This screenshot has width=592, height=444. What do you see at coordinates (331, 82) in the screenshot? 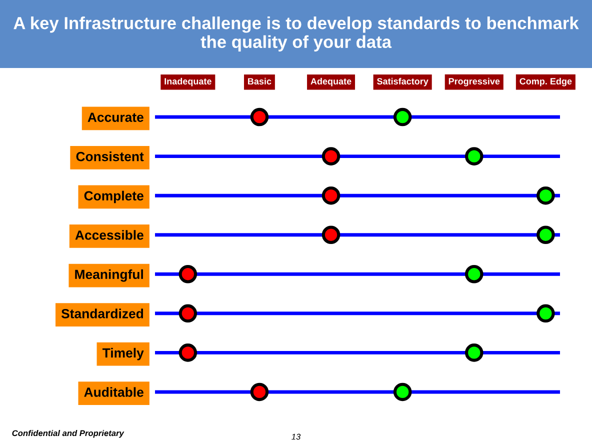
I see `text: Adequate` at bounding box center [331, 82].